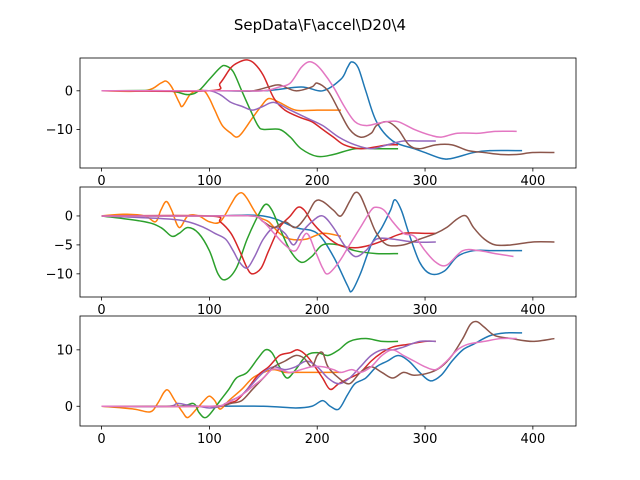 This screenshot has width=640, height=480. Describe the element at coordinates (63, 245) in the screenshot. I see `y-tick-label: −5` at that location.